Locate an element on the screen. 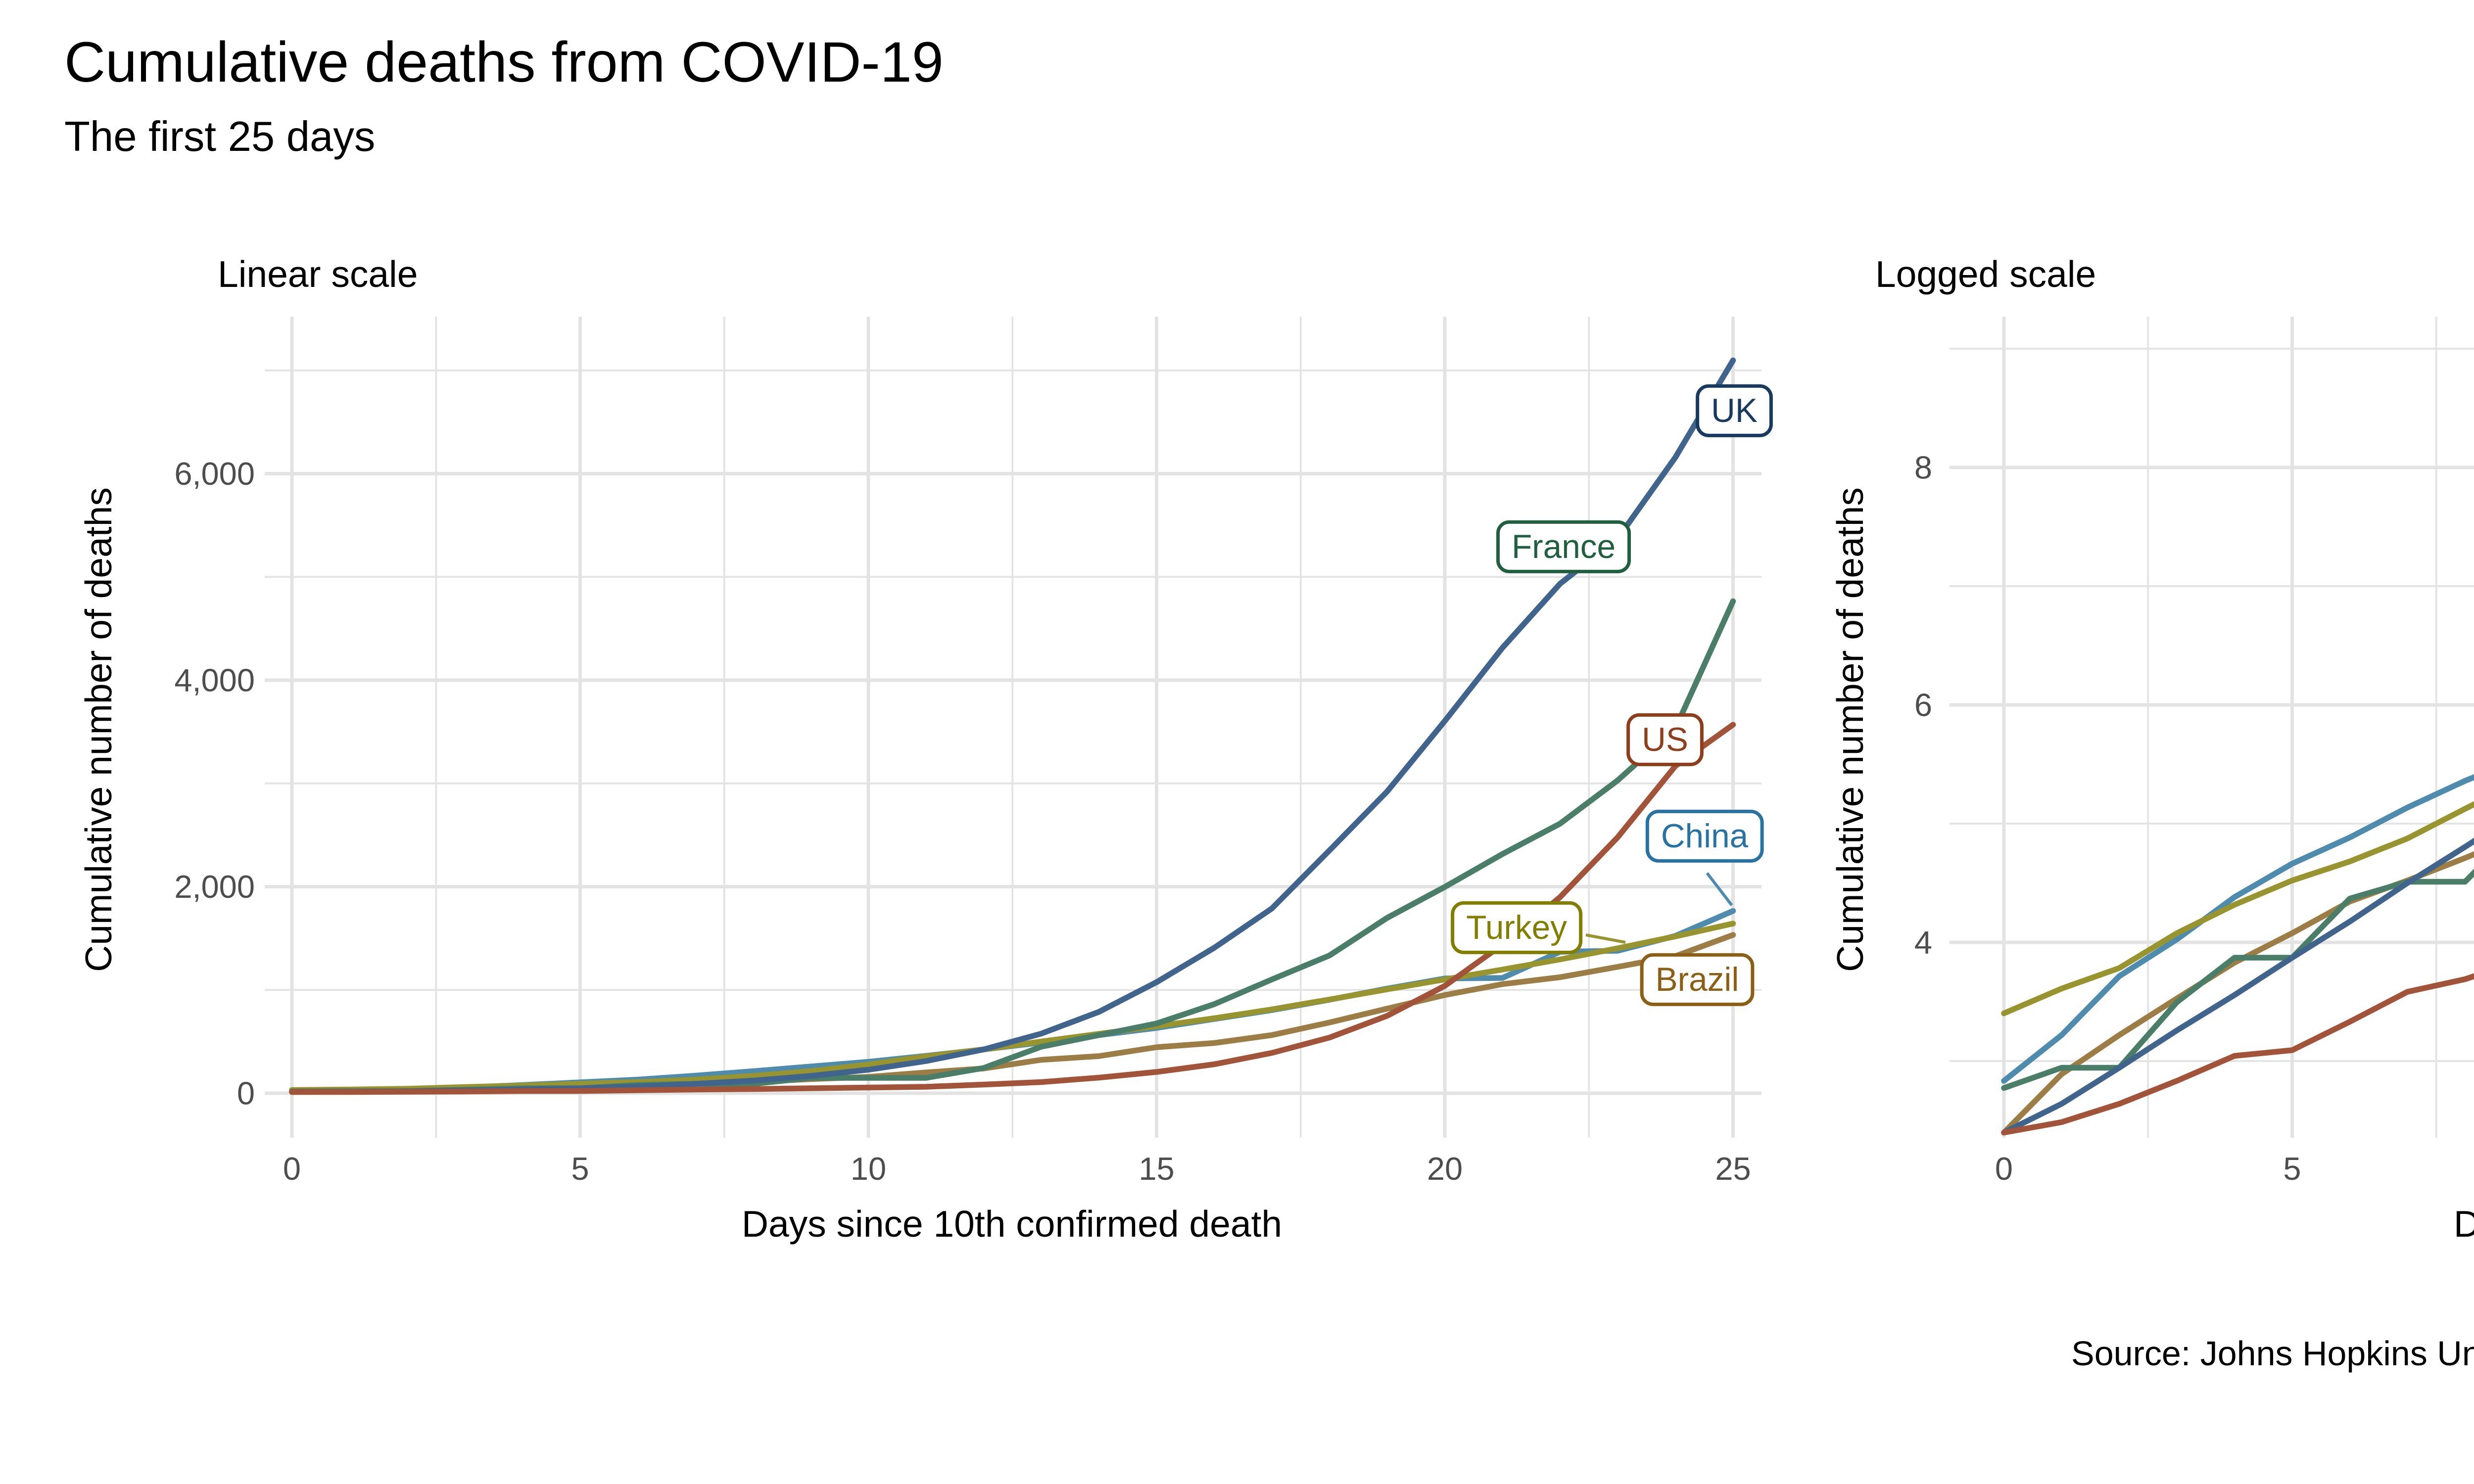 Image resolution: width=2474 pixels, height=1484 pixels. x-tick-label: 10 is located at coordinates (868, 1169).